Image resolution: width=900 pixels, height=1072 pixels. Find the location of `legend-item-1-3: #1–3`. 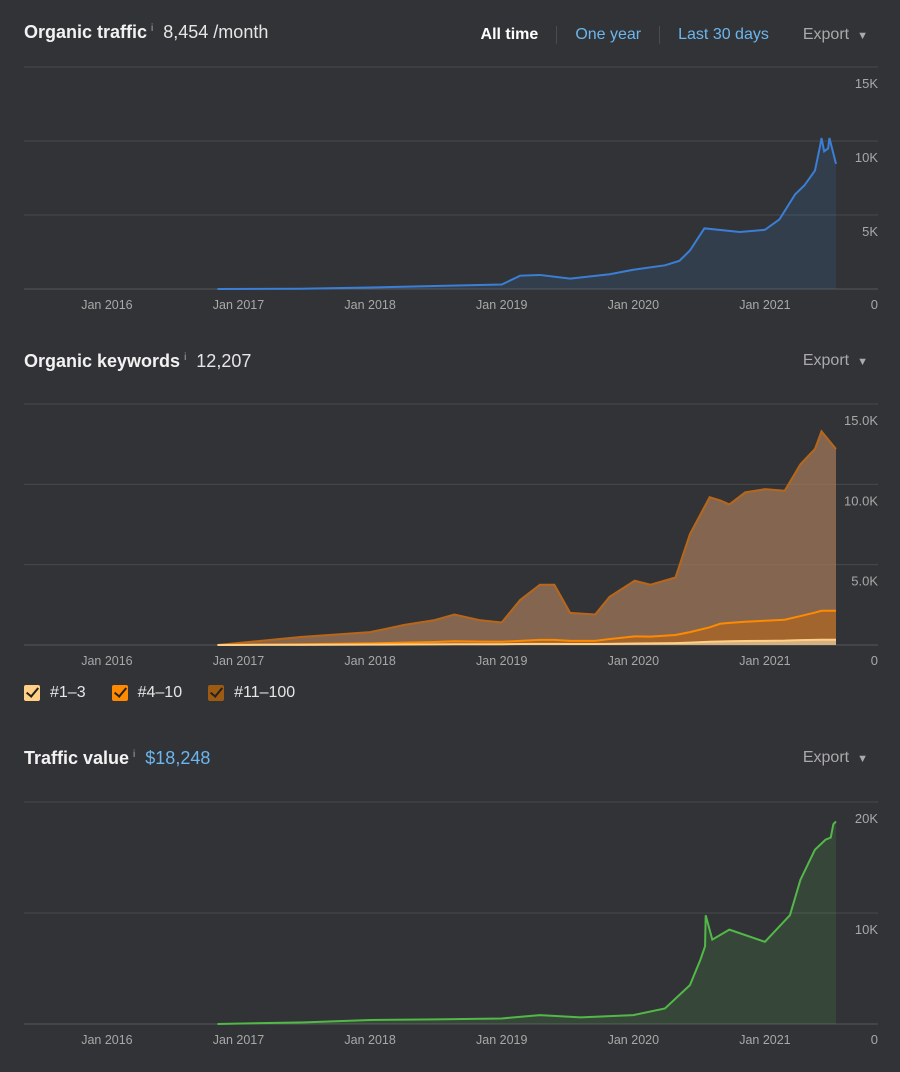

legend-item-1-3: #1–3 is located at coordinates (55, 693).